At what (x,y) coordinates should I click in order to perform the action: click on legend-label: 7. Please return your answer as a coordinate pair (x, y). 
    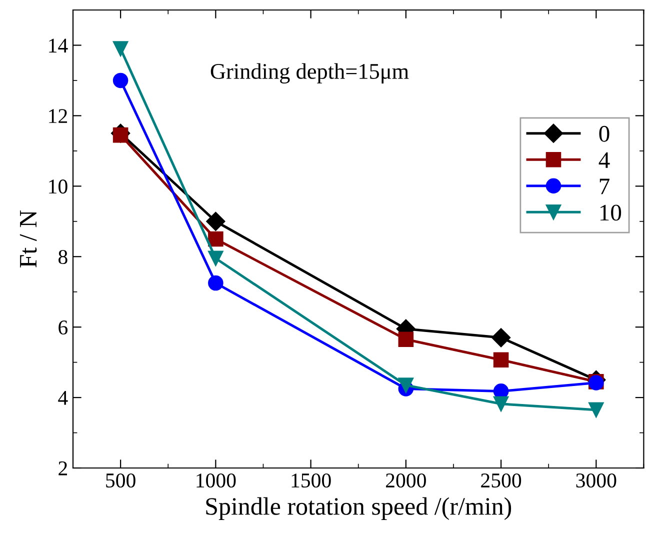
    Looking at the image, I should click on (605, 186).